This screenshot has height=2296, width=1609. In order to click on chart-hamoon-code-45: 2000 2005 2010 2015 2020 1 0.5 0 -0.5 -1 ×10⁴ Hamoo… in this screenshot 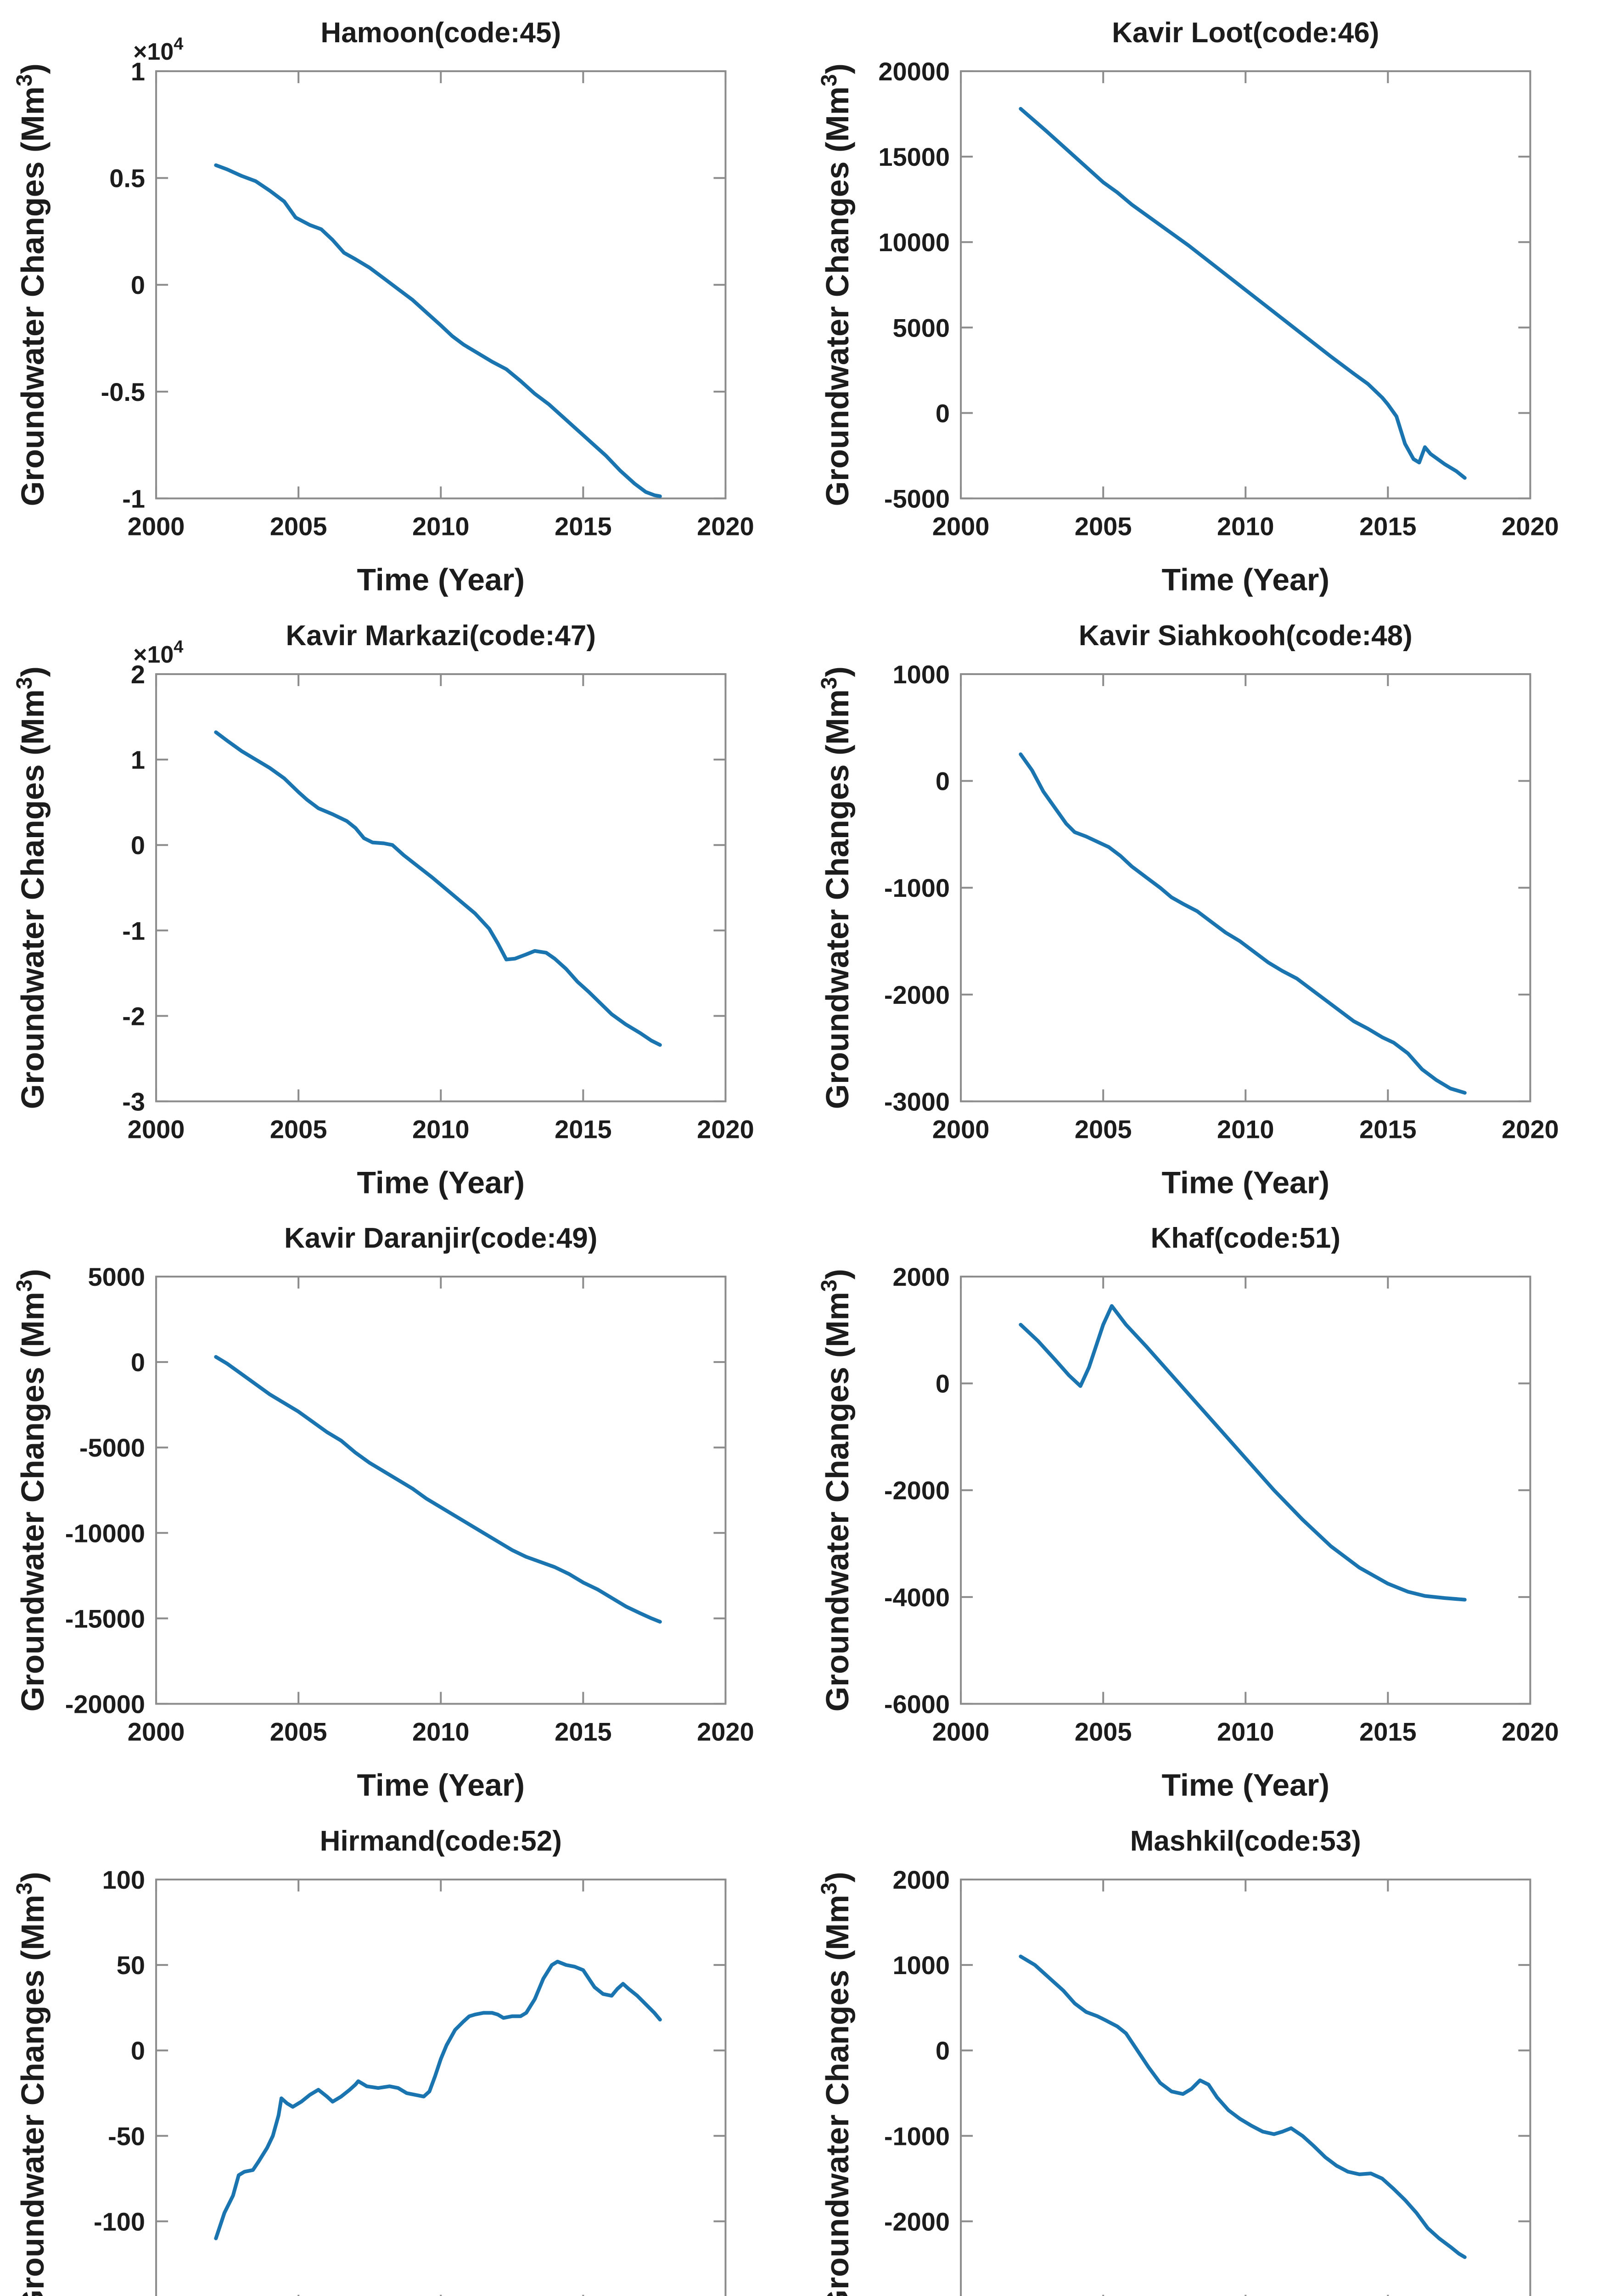, I will do `click(383, 307)`.